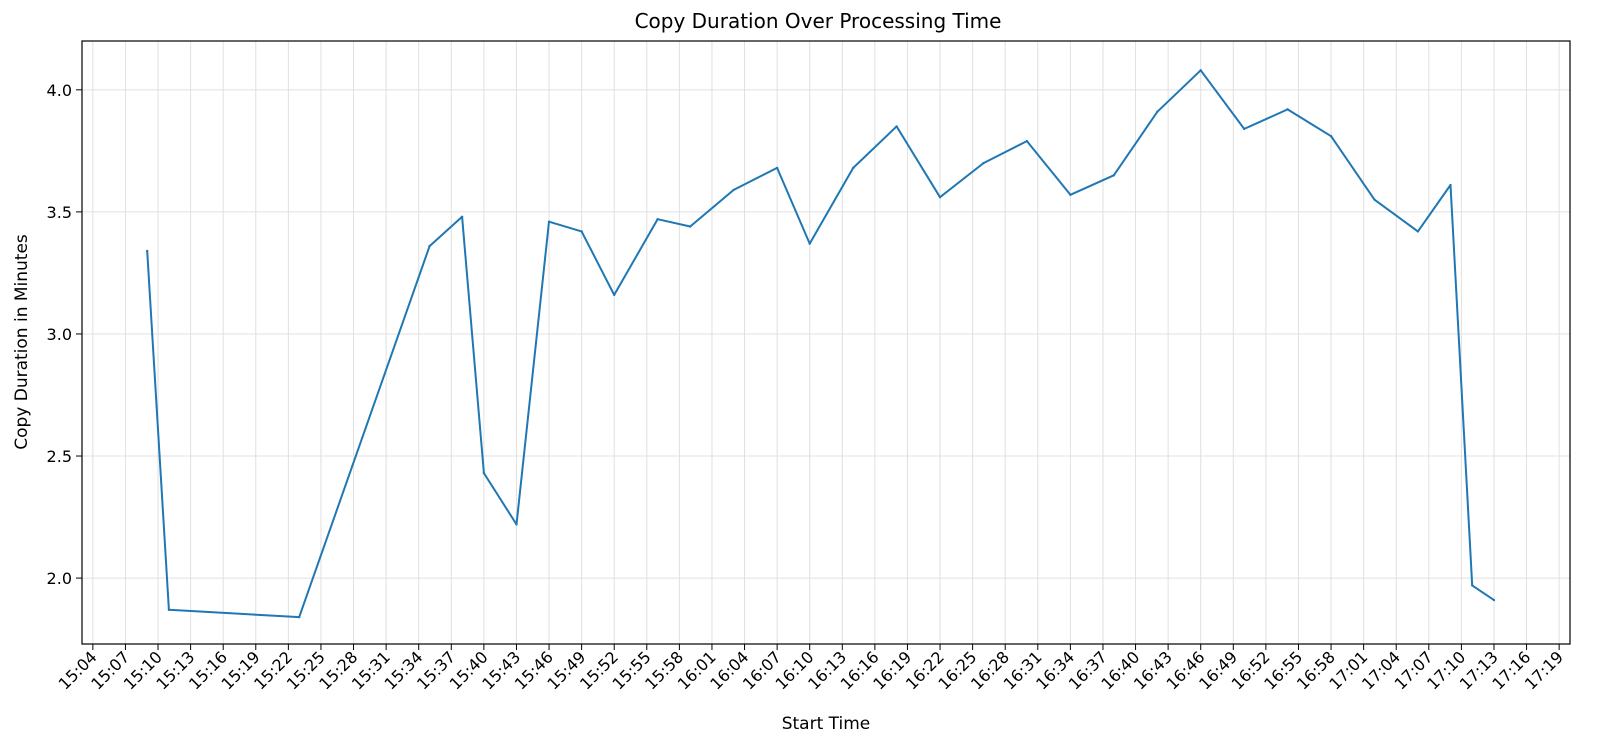 The height and width of the screenshot is (745, 1600). I want to click on y-tick-label: 3.0, so click(59, 334).